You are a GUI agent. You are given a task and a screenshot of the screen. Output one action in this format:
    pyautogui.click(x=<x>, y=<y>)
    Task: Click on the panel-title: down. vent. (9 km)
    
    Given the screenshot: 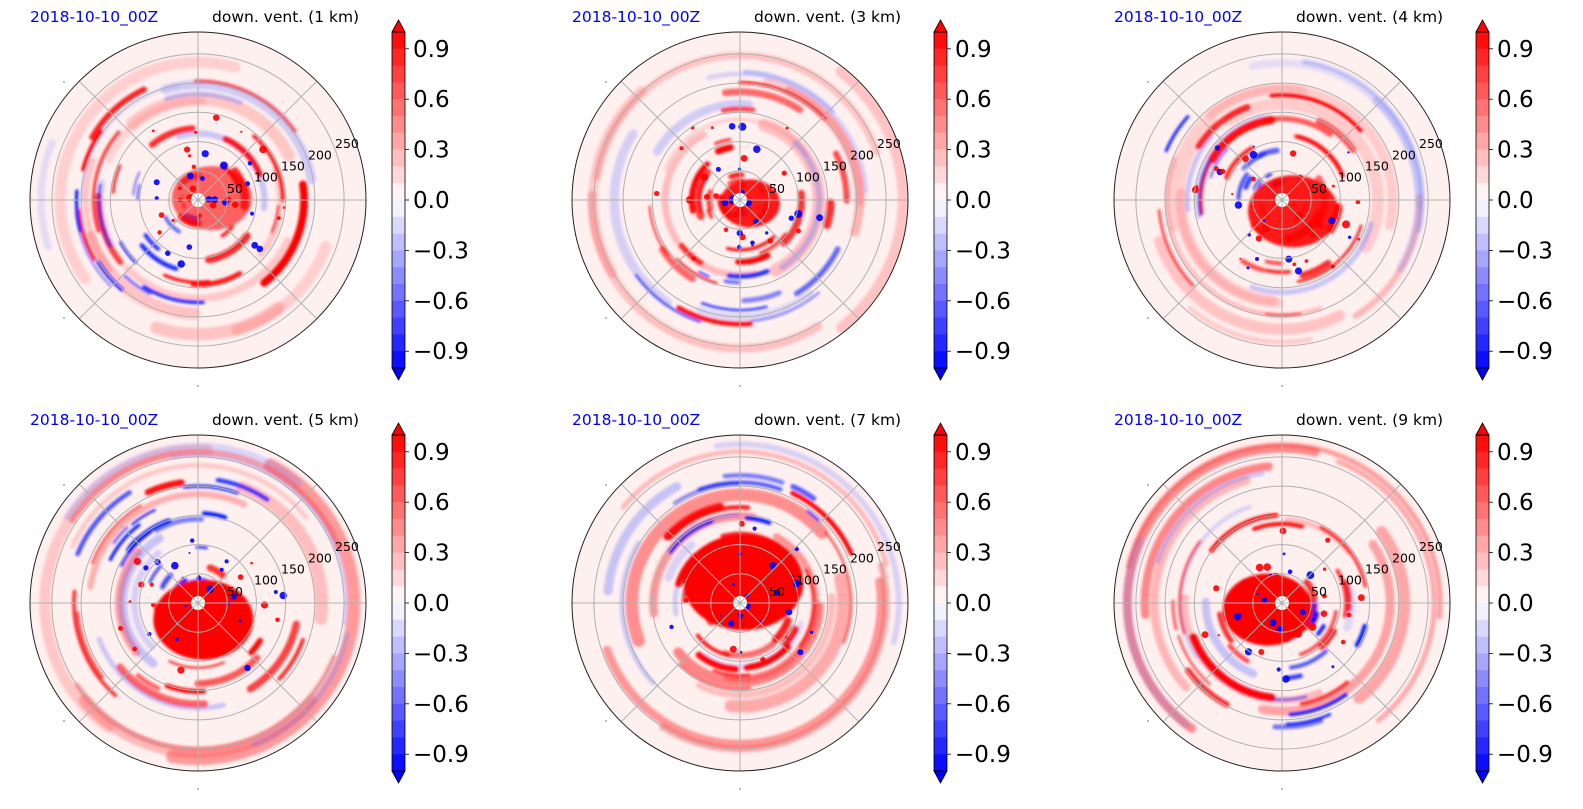 What is the action you would take?
    pyautogui.click(x=1370, y=420)
    